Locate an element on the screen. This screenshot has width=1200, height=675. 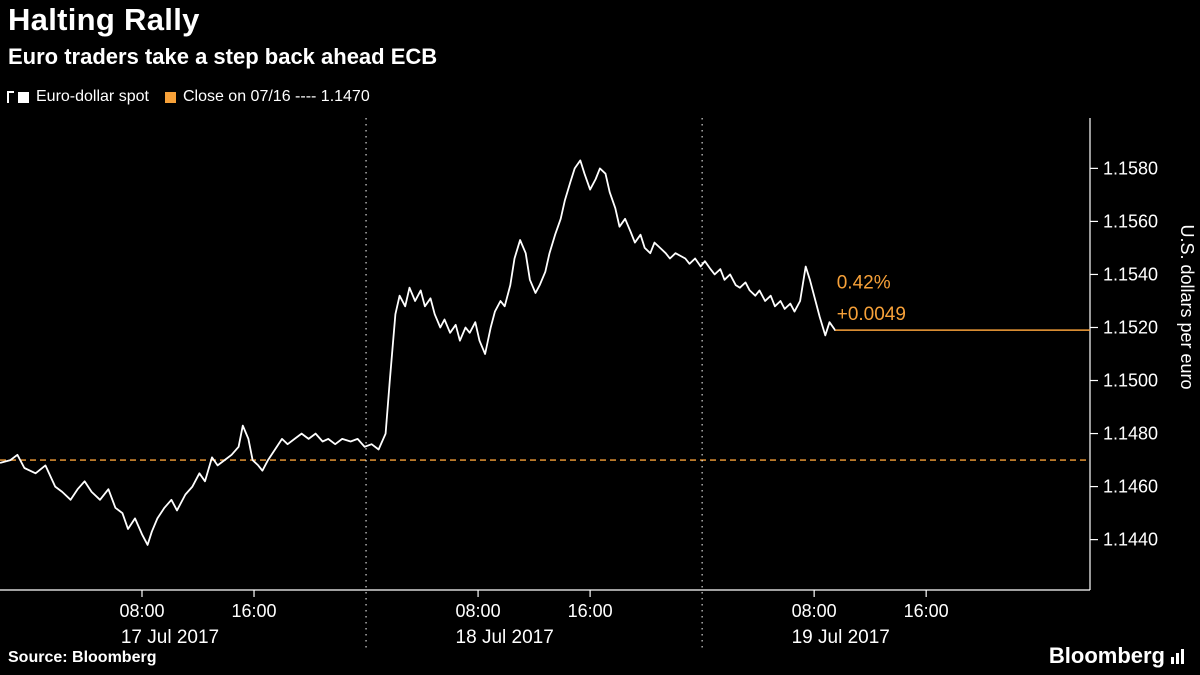
y-axis-title: U.S. dollars per euro is located at coordinates (1187, 306).